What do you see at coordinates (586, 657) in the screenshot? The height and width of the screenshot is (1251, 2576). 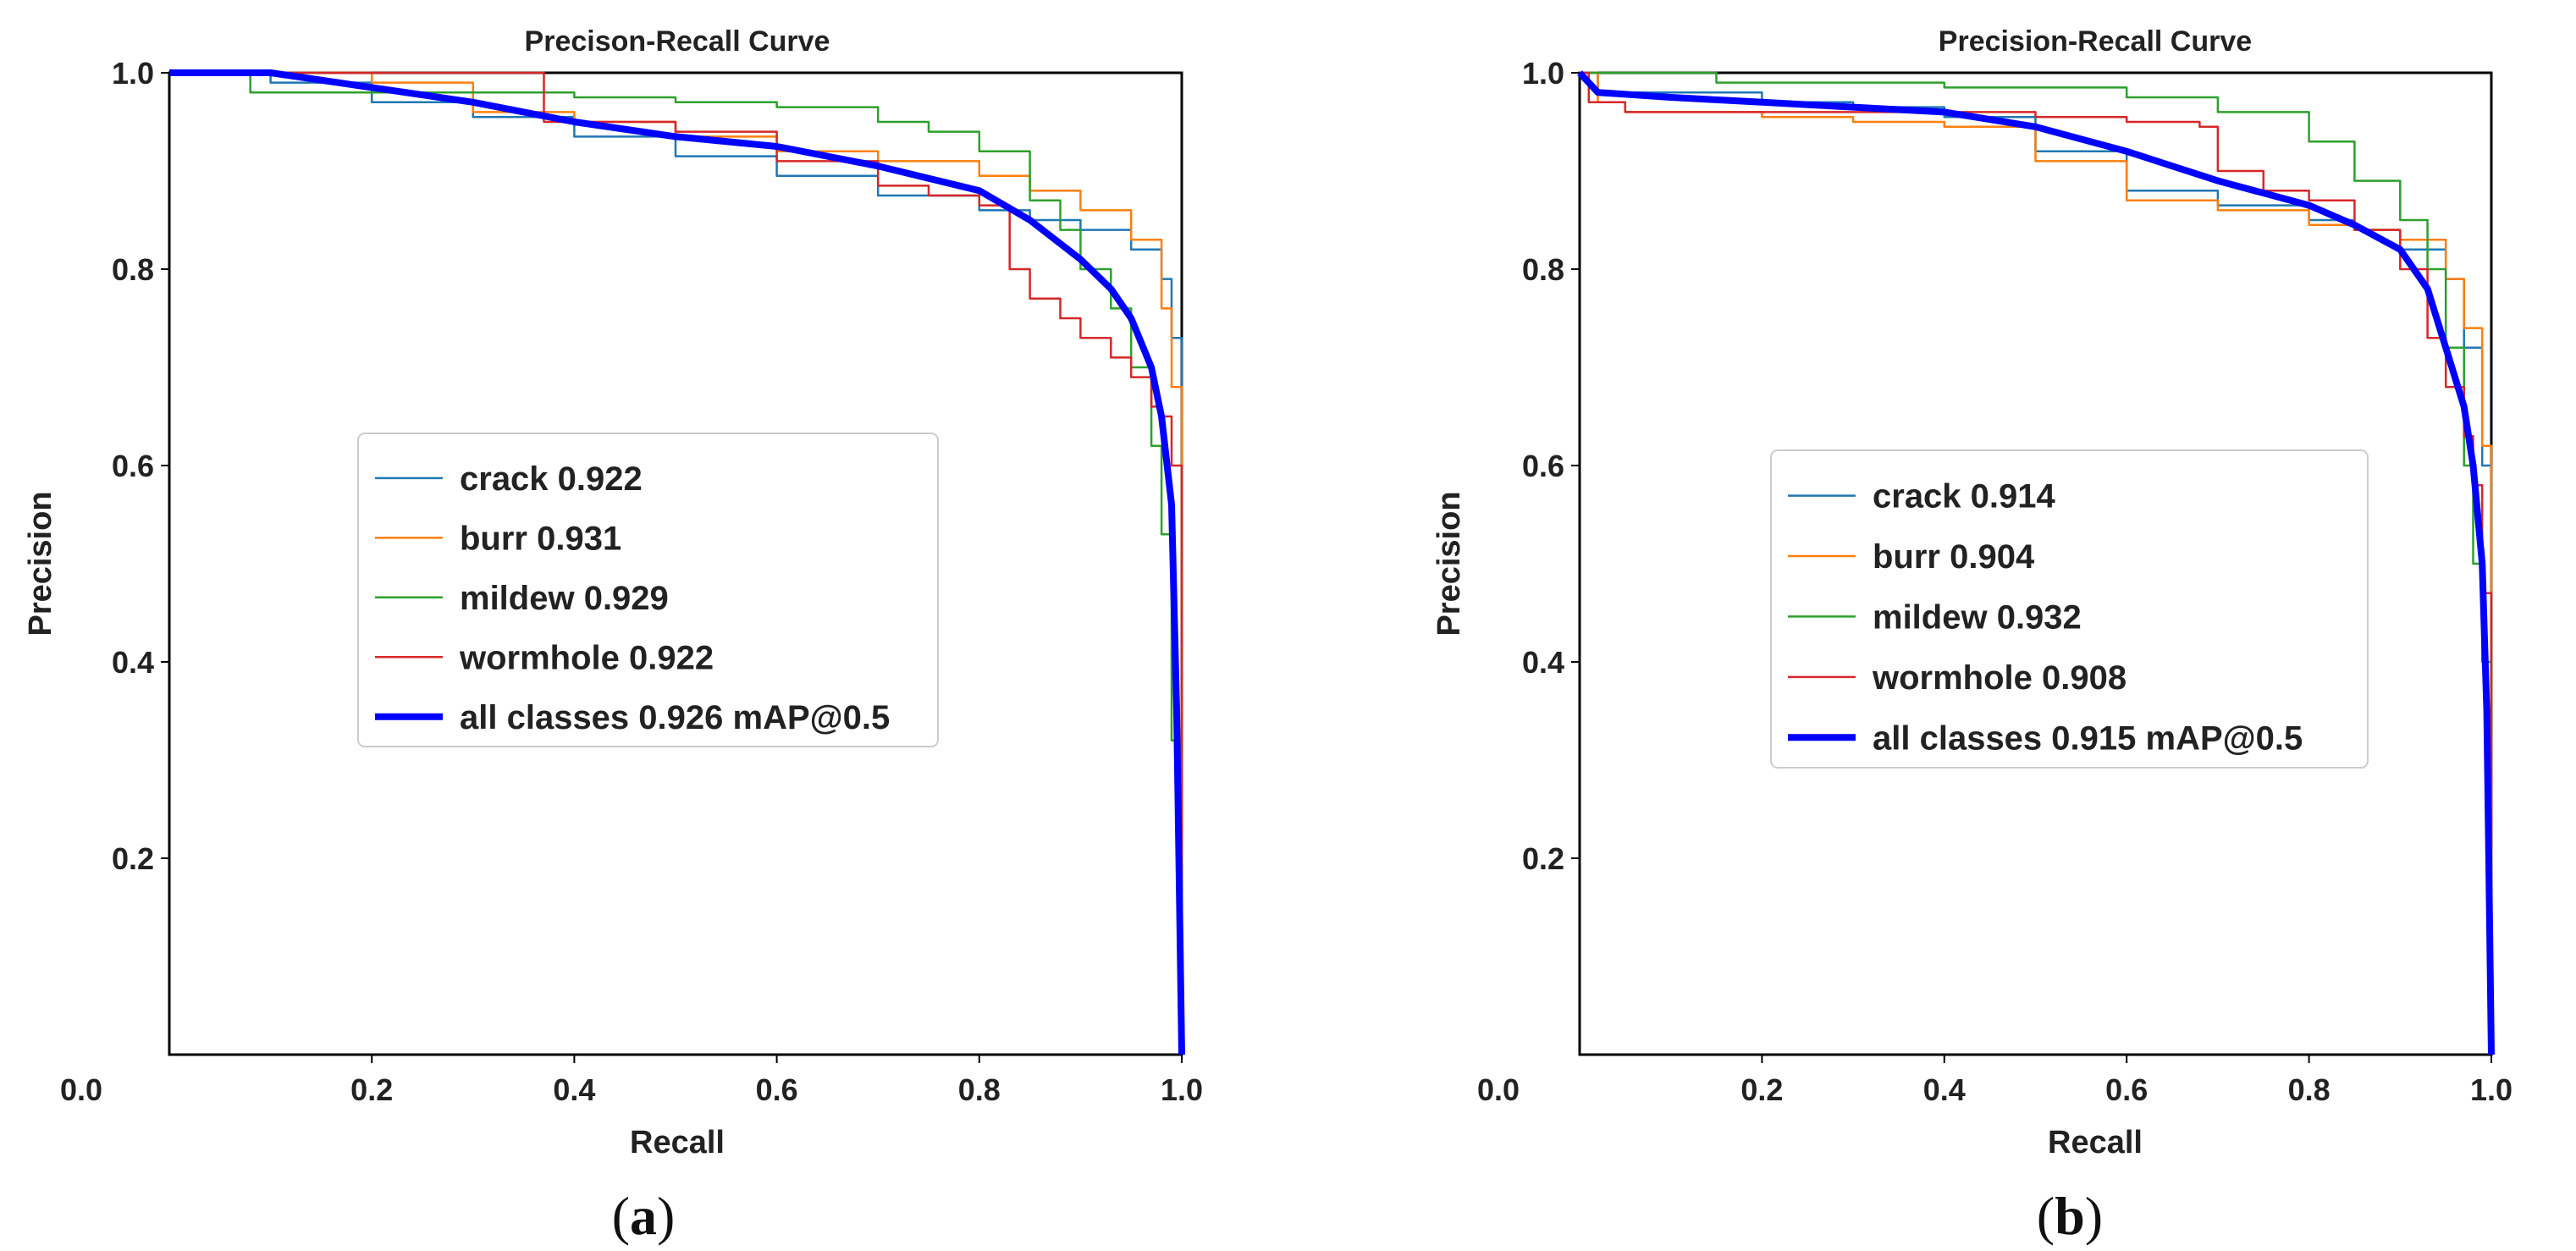 I see `legend-label-wormhole: wormhole 0.922` at bounding box center [586, 657].